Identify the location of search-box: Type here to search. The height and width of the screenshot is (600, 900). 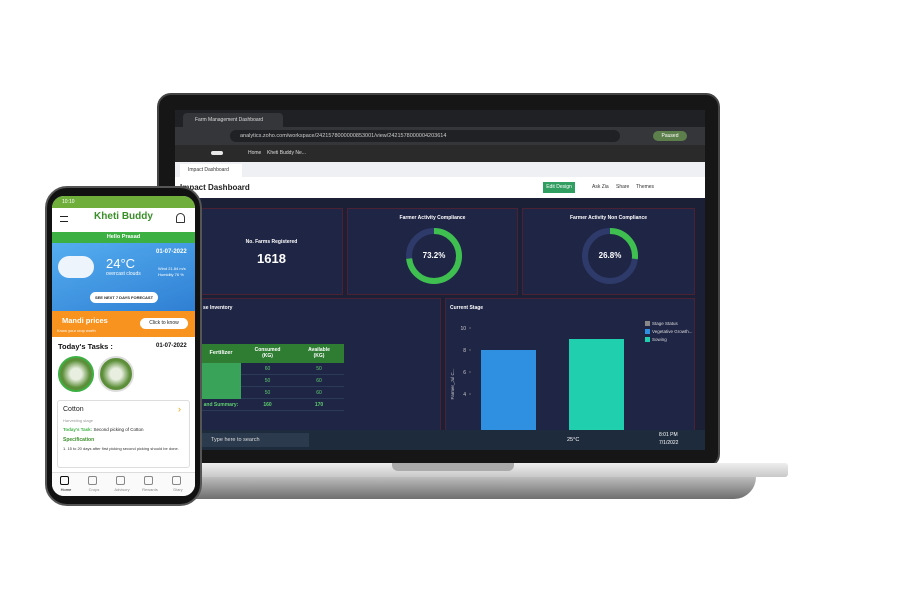
(253, 440).